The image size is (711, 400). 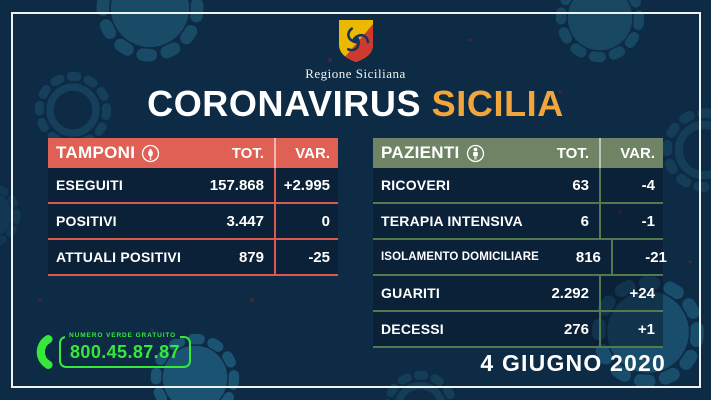 I want to click on table-row: RICOVERI 63 -4, so click(x=518, y=186).